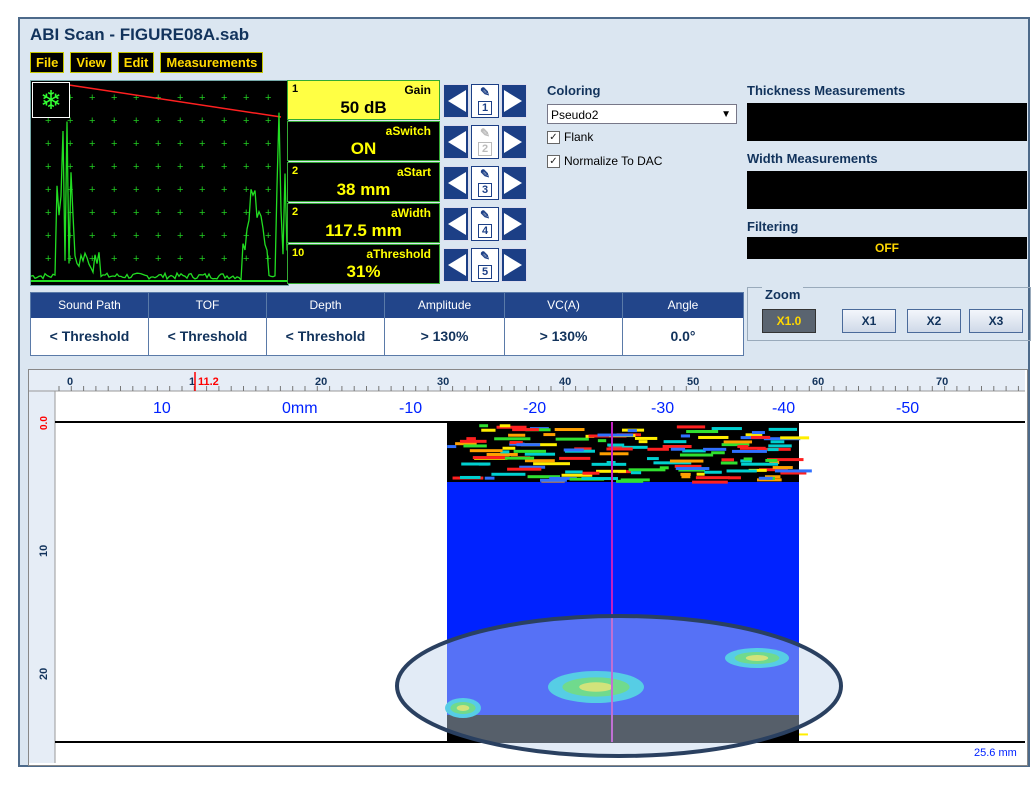 This screenshot has width=1034, height=787. I want to click on filtering-value: OFF, so click(887, 248).